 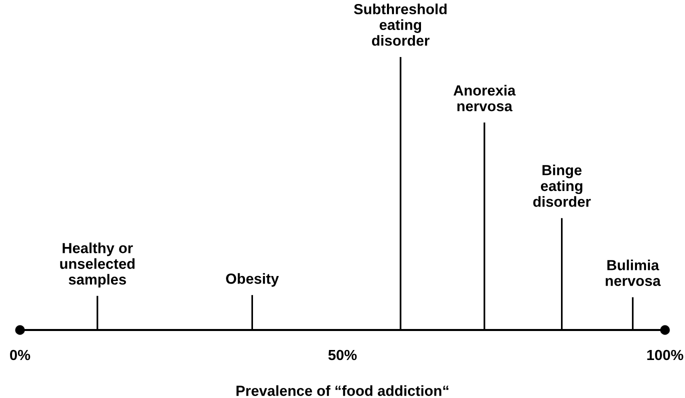 I want to click on x-tick-label: 0%, so click(x=20, y=355).